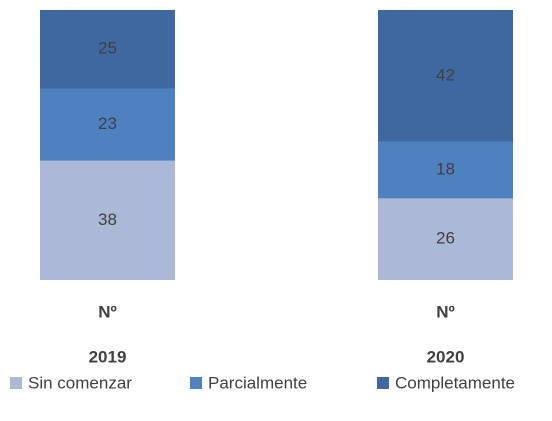  Describe the element at coordinates (446, 356) in the screenshot. I see `x-group-label: 2020` at that location.